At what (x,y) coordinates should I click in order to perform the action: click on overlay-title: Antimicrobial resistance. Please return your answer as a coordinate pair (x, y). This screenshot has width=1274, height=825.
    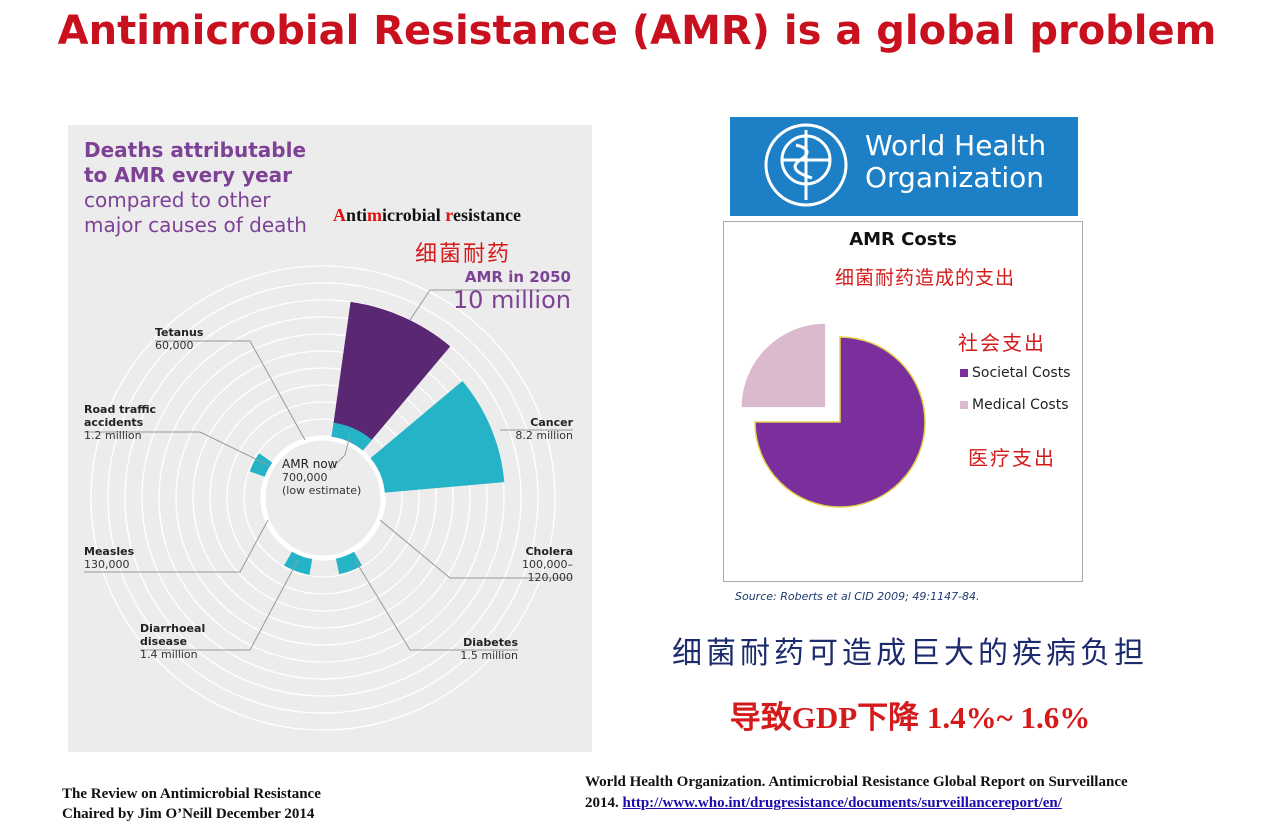
    Looking at the image, I should click on (427, 215).